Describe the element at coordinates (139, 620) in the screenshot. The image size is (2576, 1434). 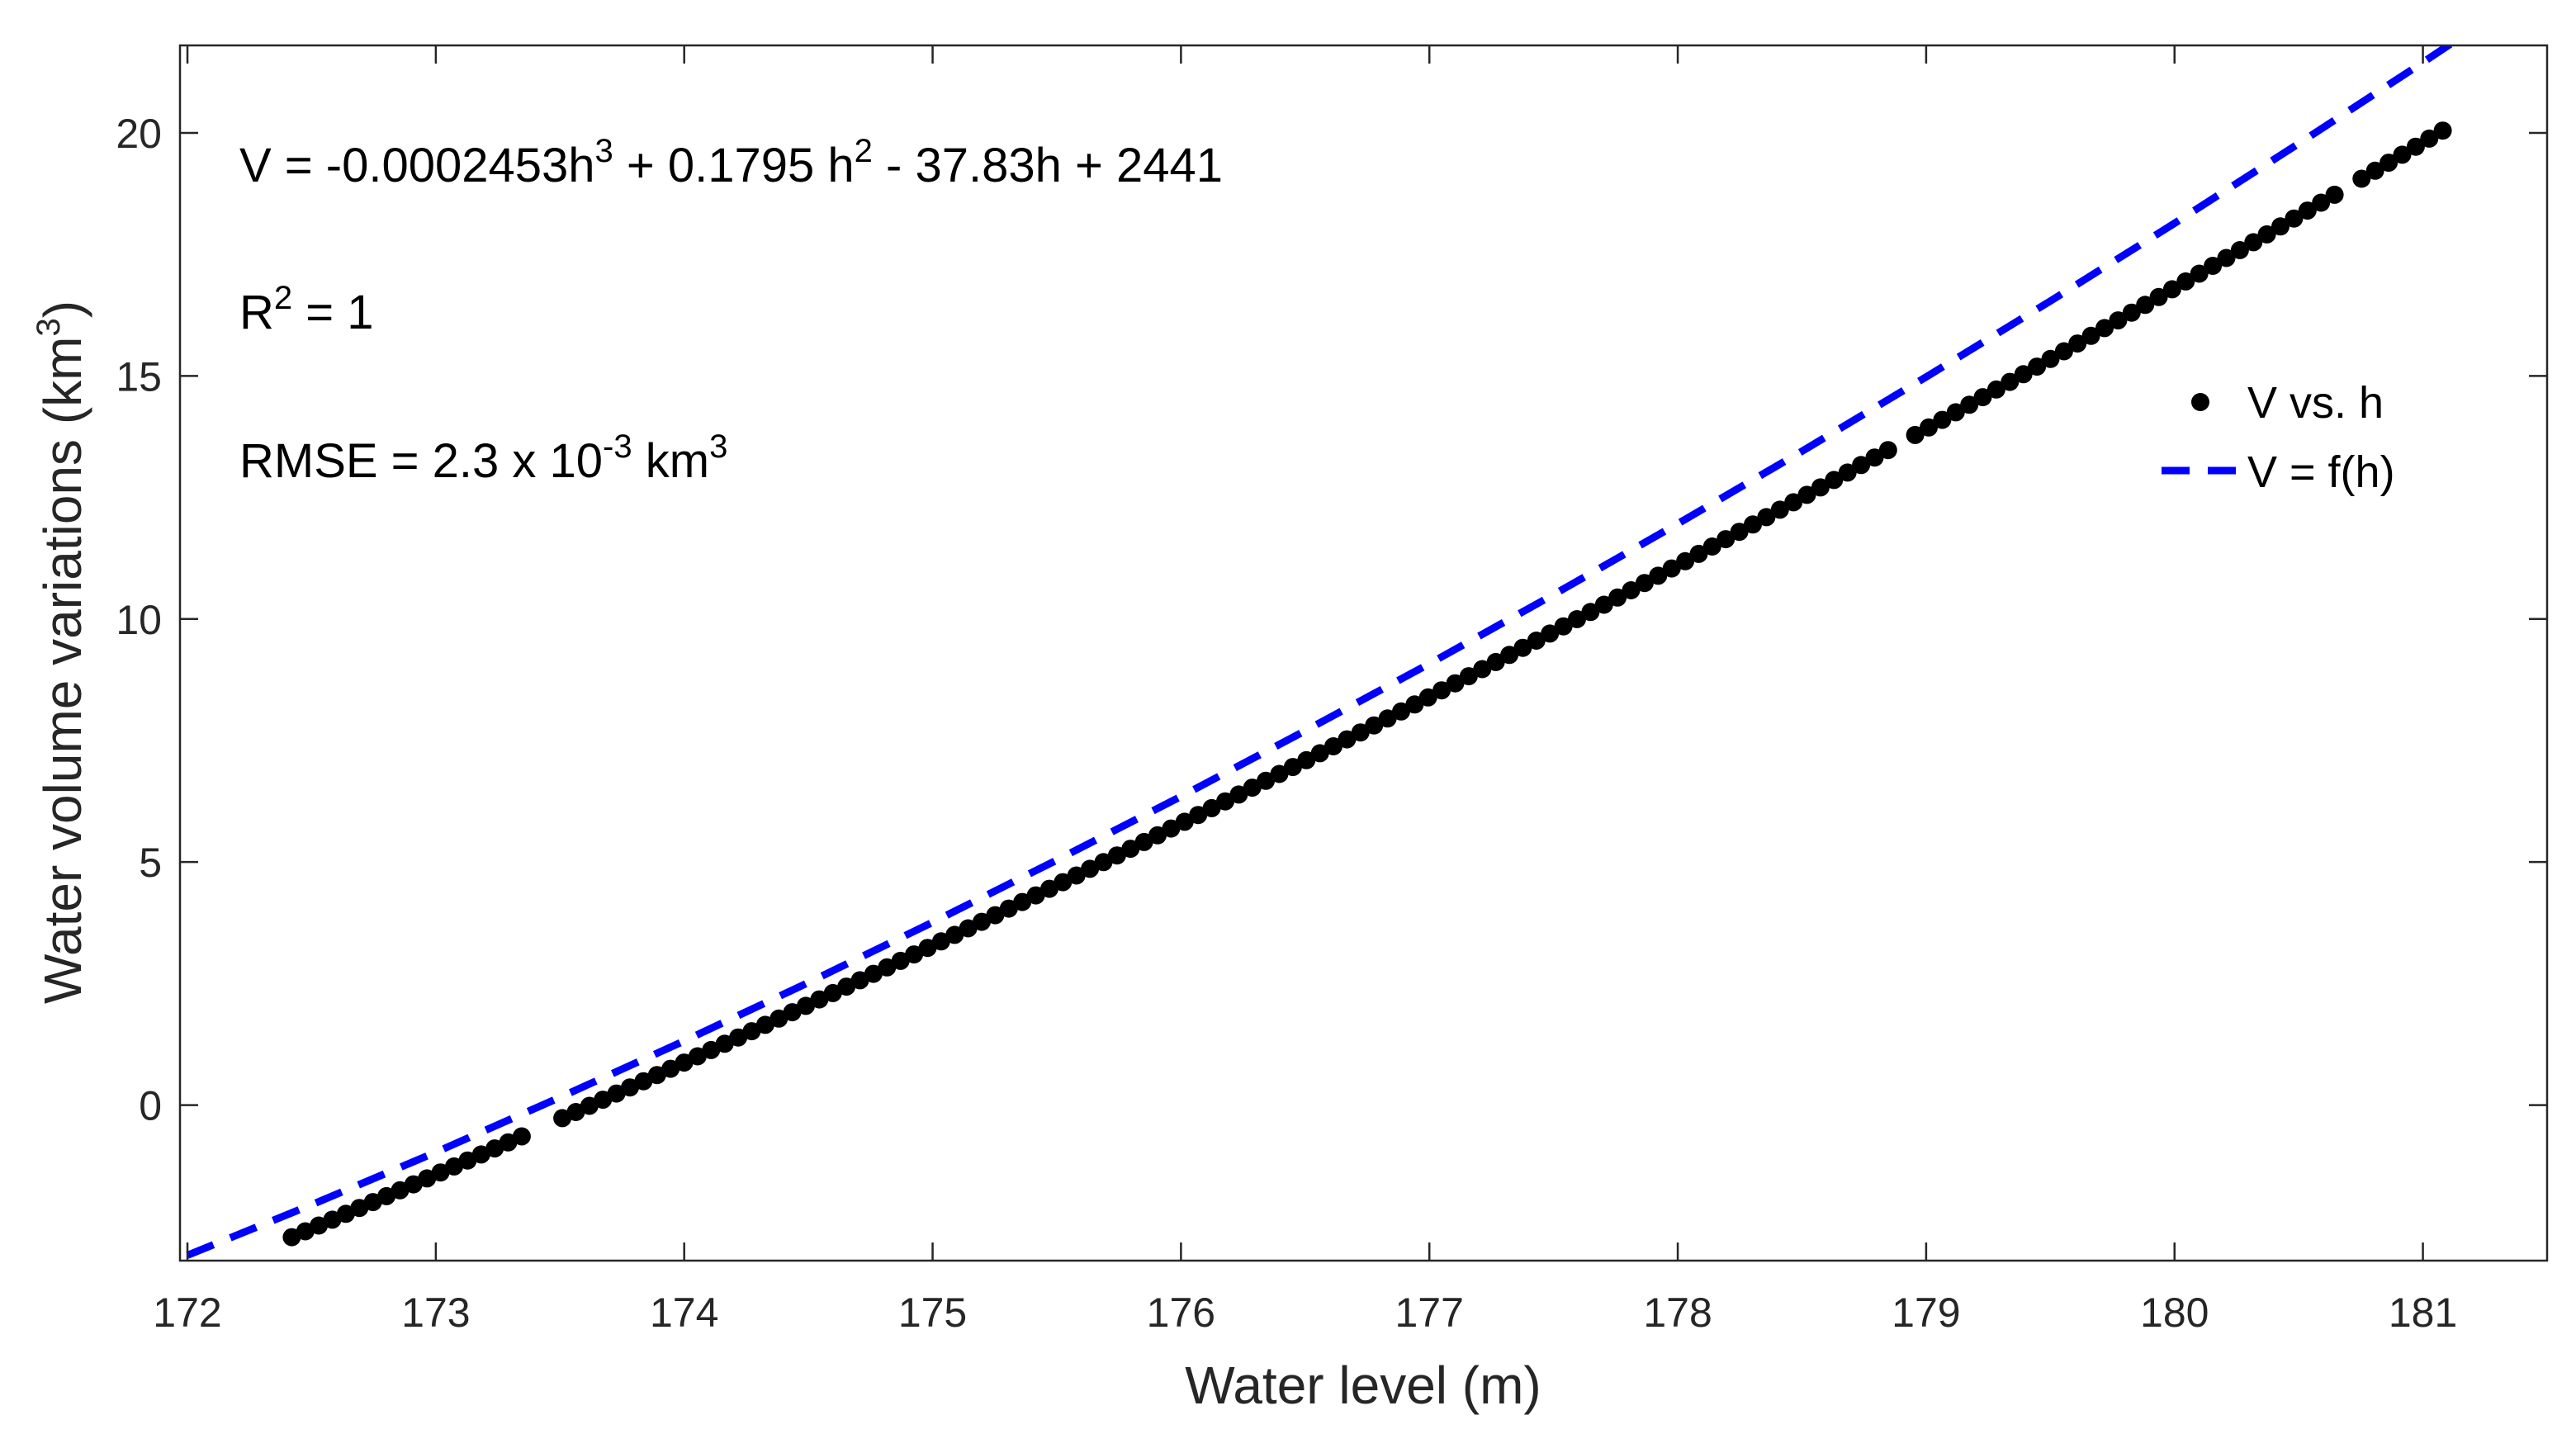
I see `y-tick-label: 10` at that location.